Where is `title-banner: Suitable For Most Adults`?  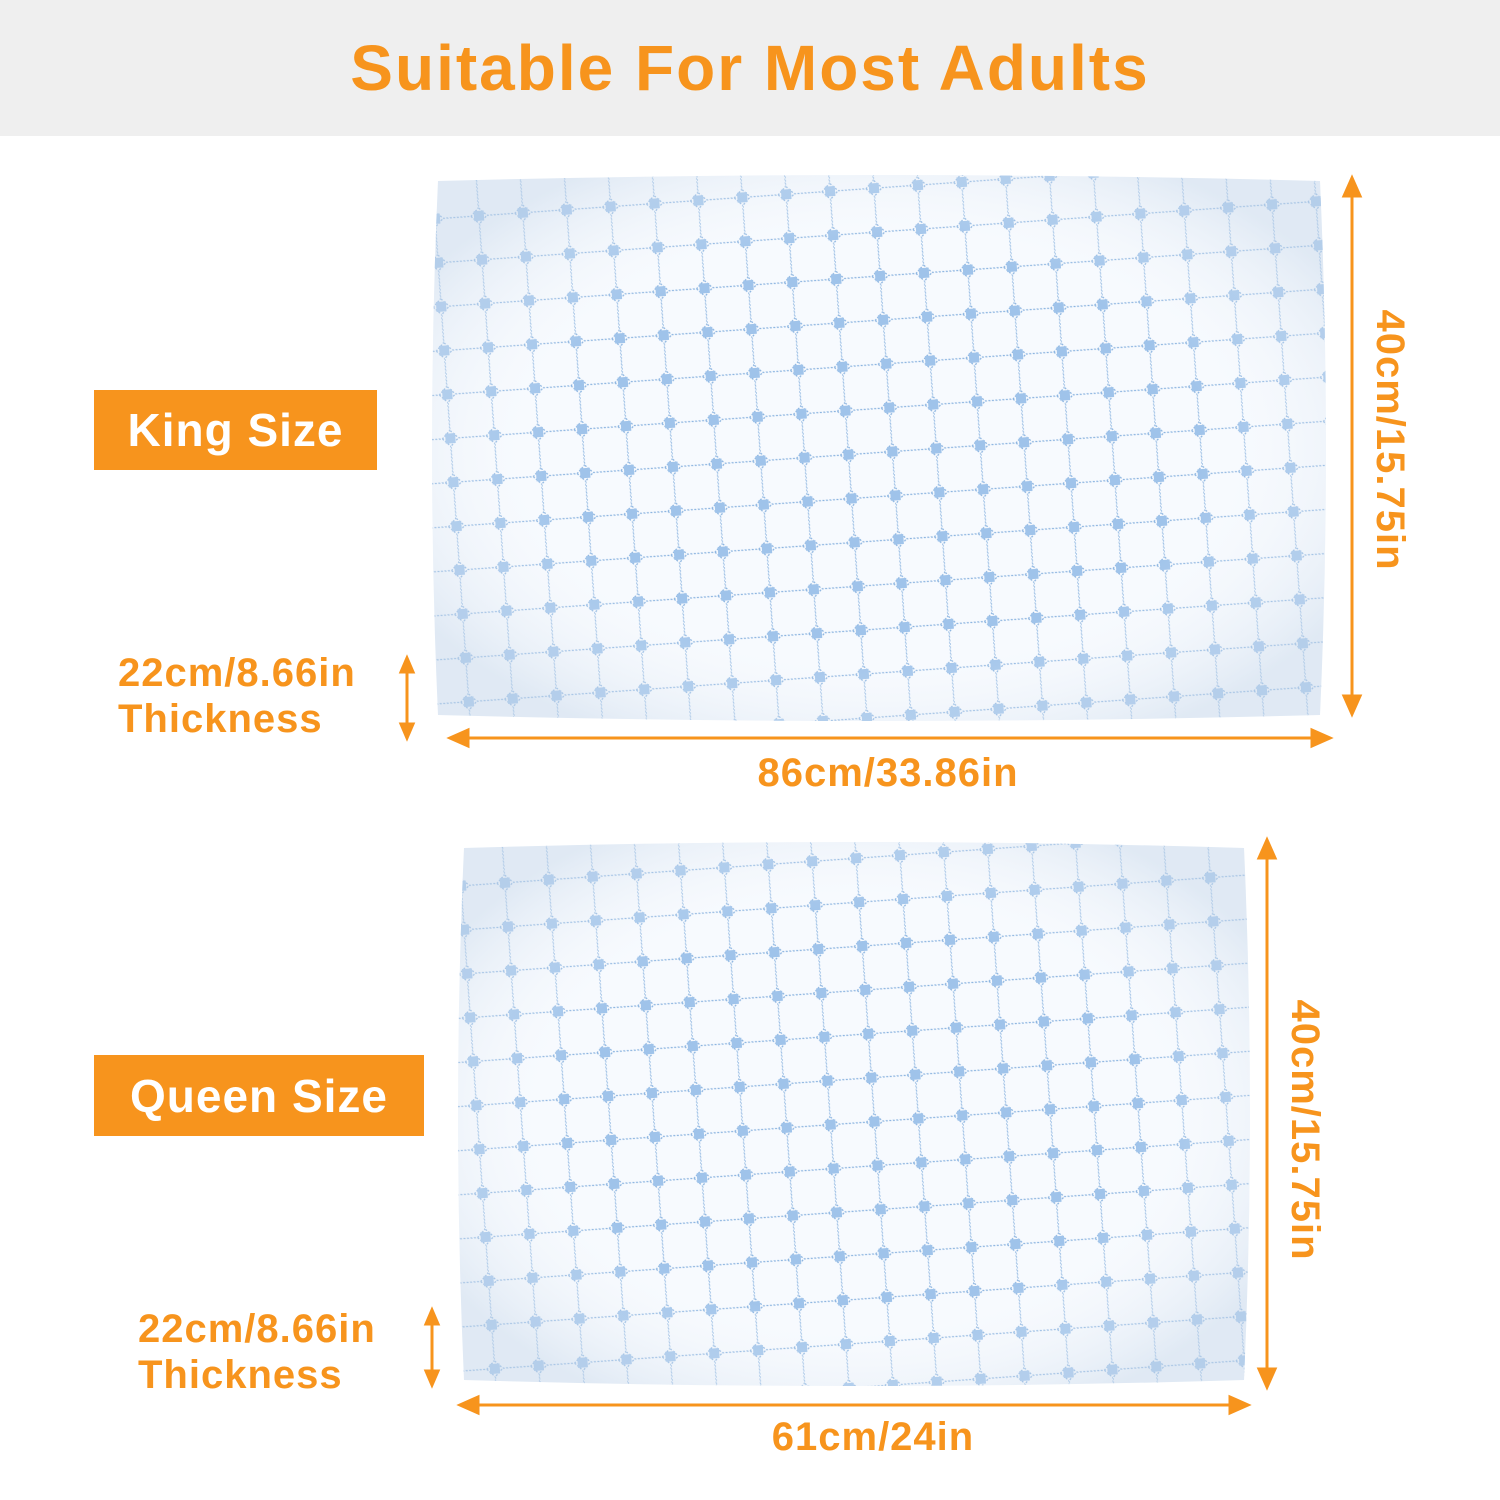
title-banner: Suitable For Most Adults is located at coordinates (750, 68).